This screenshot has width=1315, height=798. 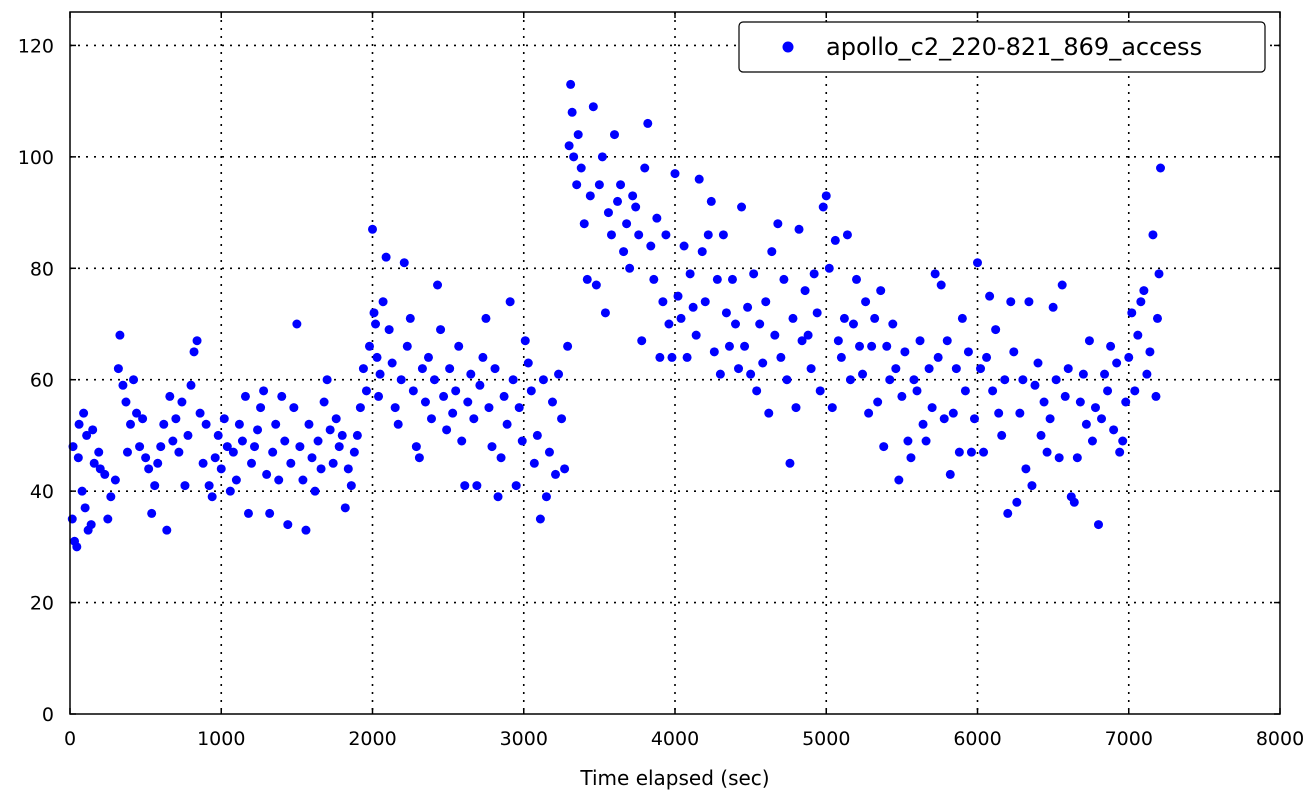 I want to click on x-tick-label: 2000, so click(x=372, y=739).